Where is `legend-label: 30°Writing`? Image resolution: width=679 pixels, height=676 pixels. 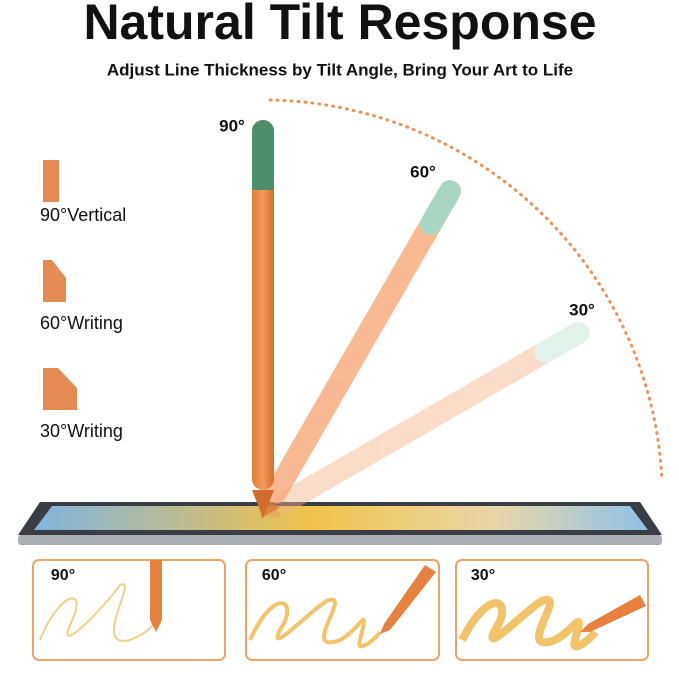
legend-label: 30°Writing is located at coordinates (81, 431).